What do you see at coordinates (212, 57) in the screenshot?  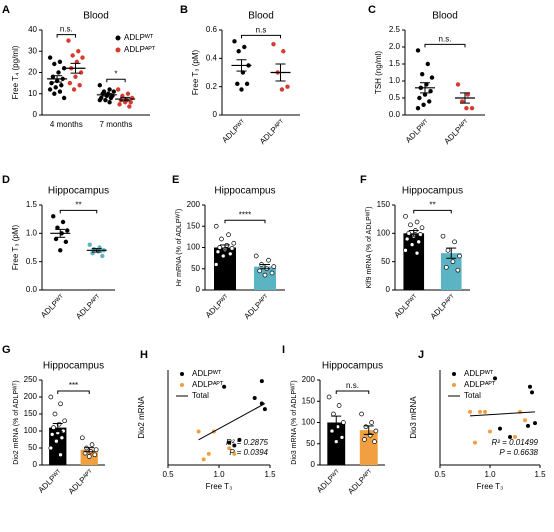 I see `y-tick-label: 0.4` at bounding box center [212, 57].